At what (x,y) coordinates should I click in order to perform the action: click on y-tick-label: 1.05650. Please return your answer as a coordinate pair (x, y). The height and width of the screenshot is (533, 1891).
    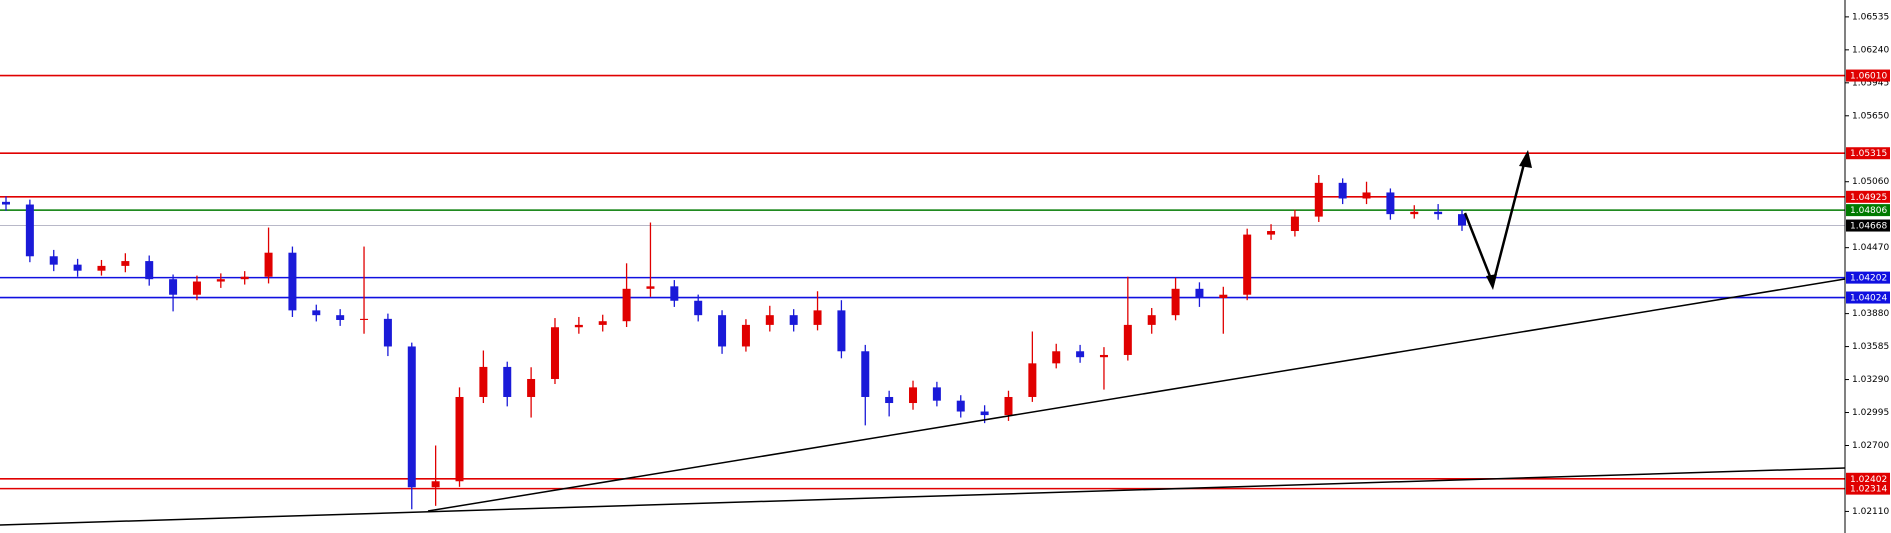
    Looking at the image, I should click on (1870, 116).